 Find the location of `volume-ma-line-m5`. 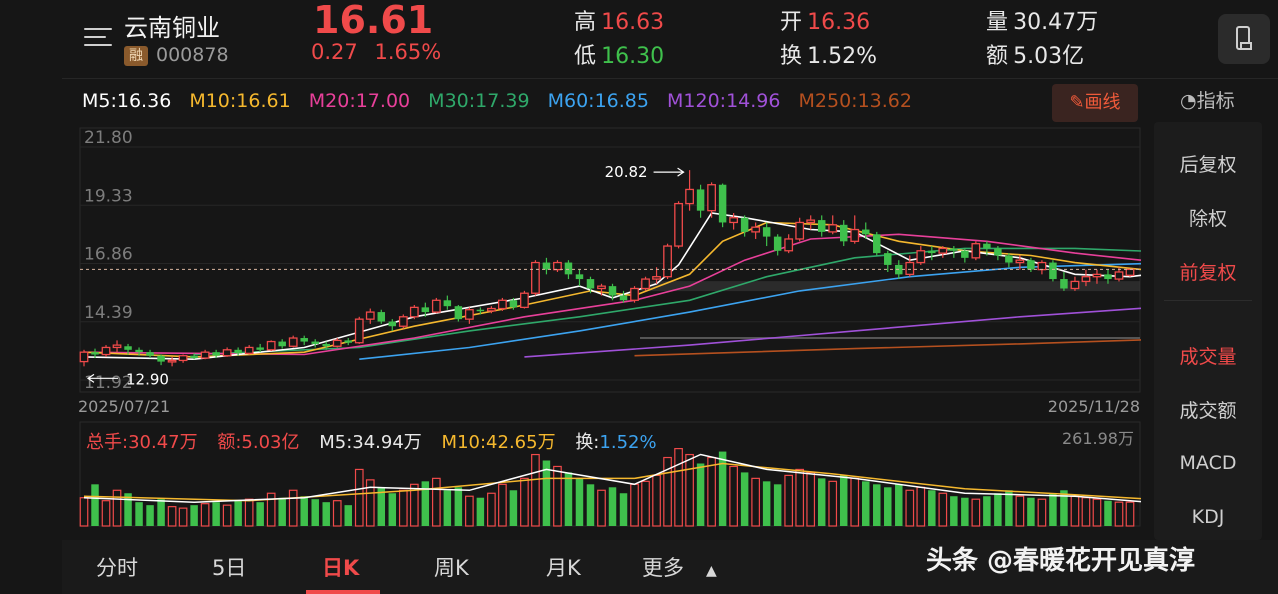

volume-ma-line-m5 is located at coordinates (612, 478).